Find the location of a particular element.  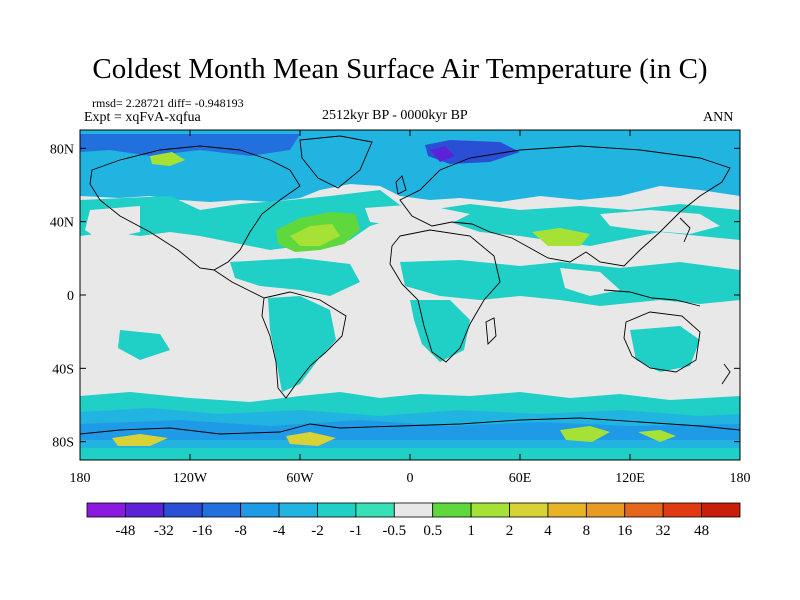

eurasia-coast is located at coordinates (565, 206).